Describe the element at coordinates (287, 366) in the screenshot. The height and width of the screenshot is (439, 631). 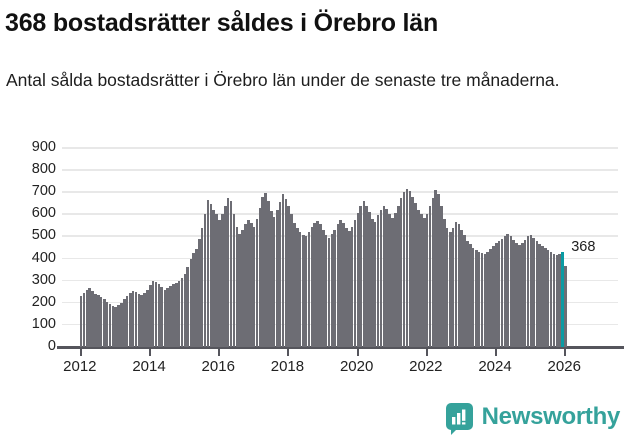
I see `x-axis-tick-label: 2018` at that location.